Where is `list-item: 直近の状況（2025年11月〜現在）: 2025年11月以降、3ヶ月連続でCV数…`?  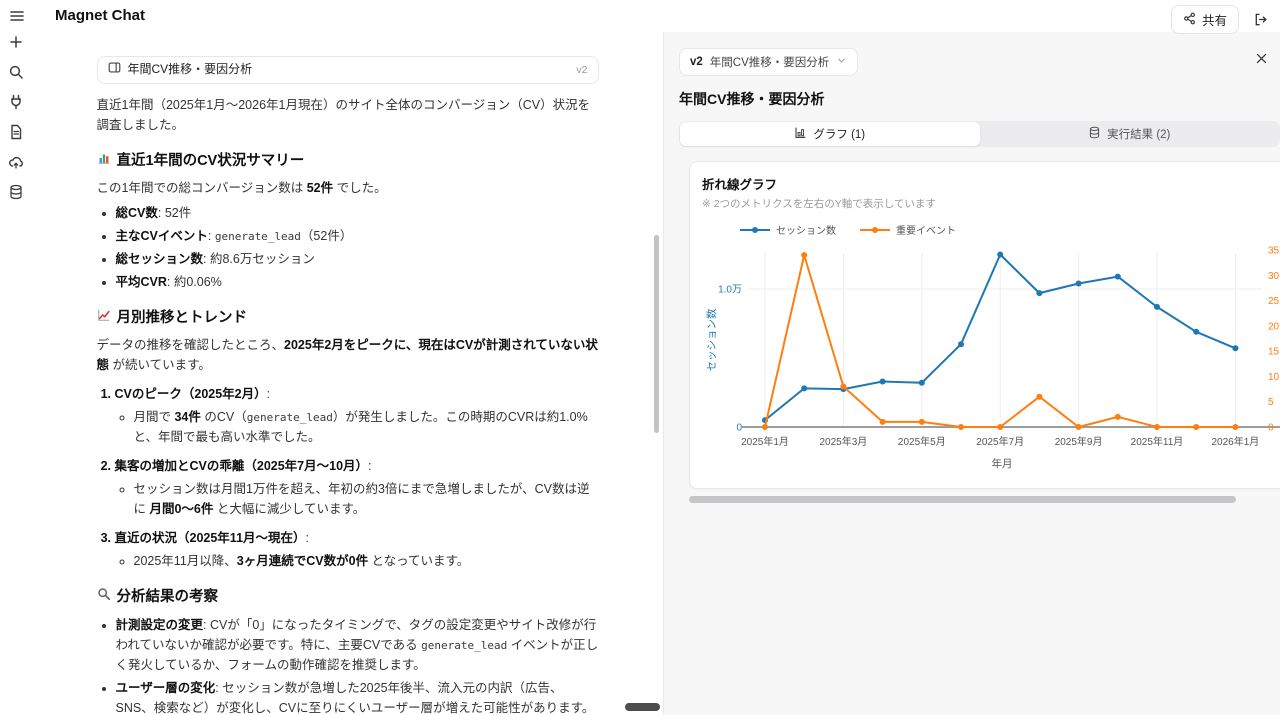
list-item: 直近の状況（2025年11月〜現在）: 2025年11月以降、3ヶ月連続でCV数… is located at coordinates (357, 549).